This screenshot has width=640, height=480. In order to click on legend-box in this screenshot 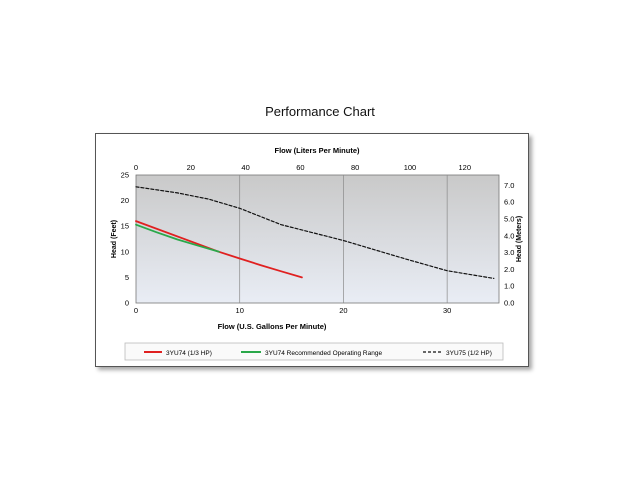, I will do `click(314, 351)`.